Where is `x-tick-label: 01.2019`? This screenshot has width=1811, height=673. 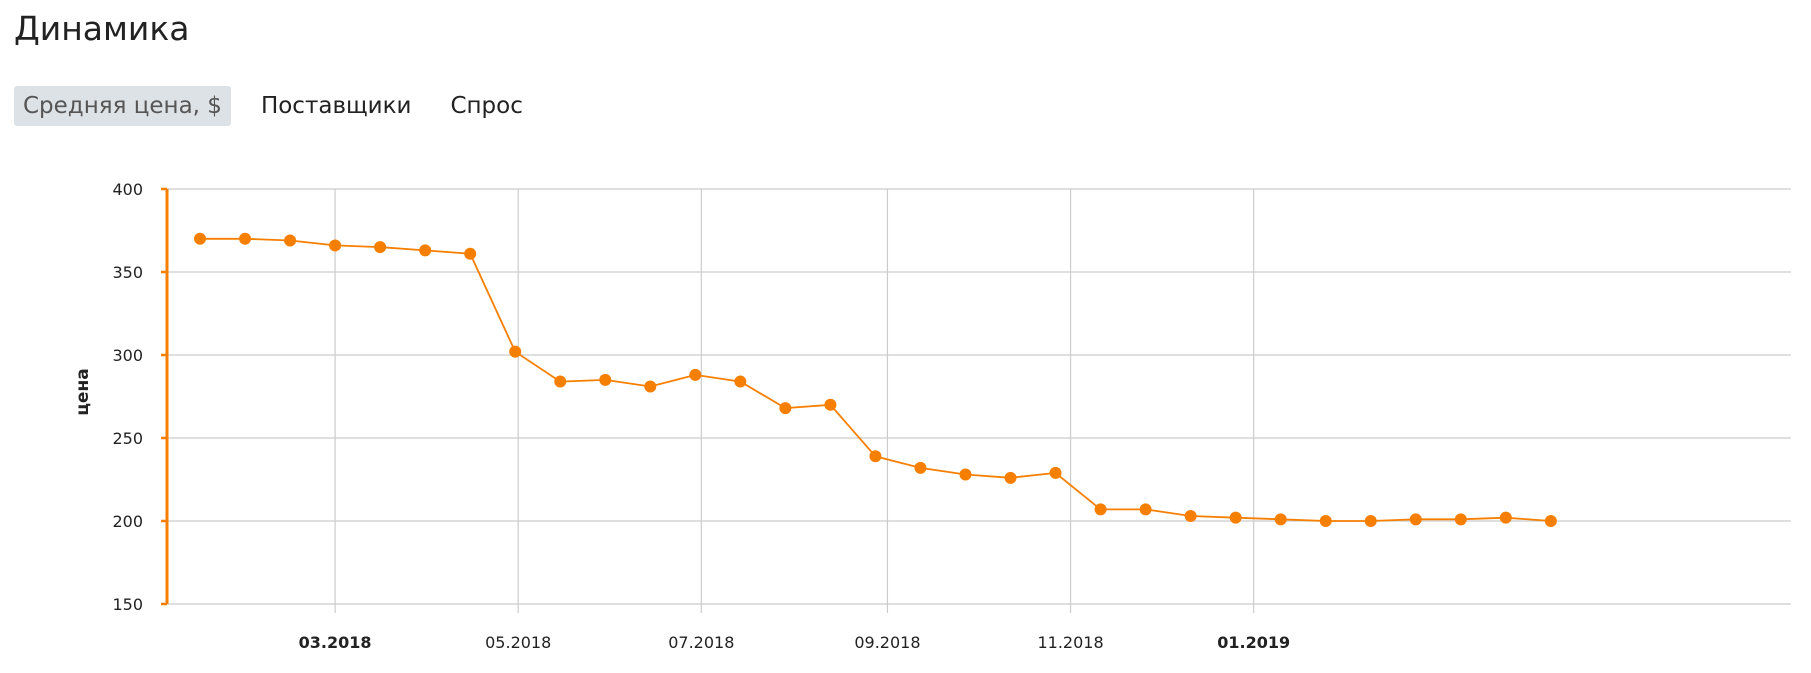 x-tick-label: 01.2019 is located at coordinates (1253, 642).